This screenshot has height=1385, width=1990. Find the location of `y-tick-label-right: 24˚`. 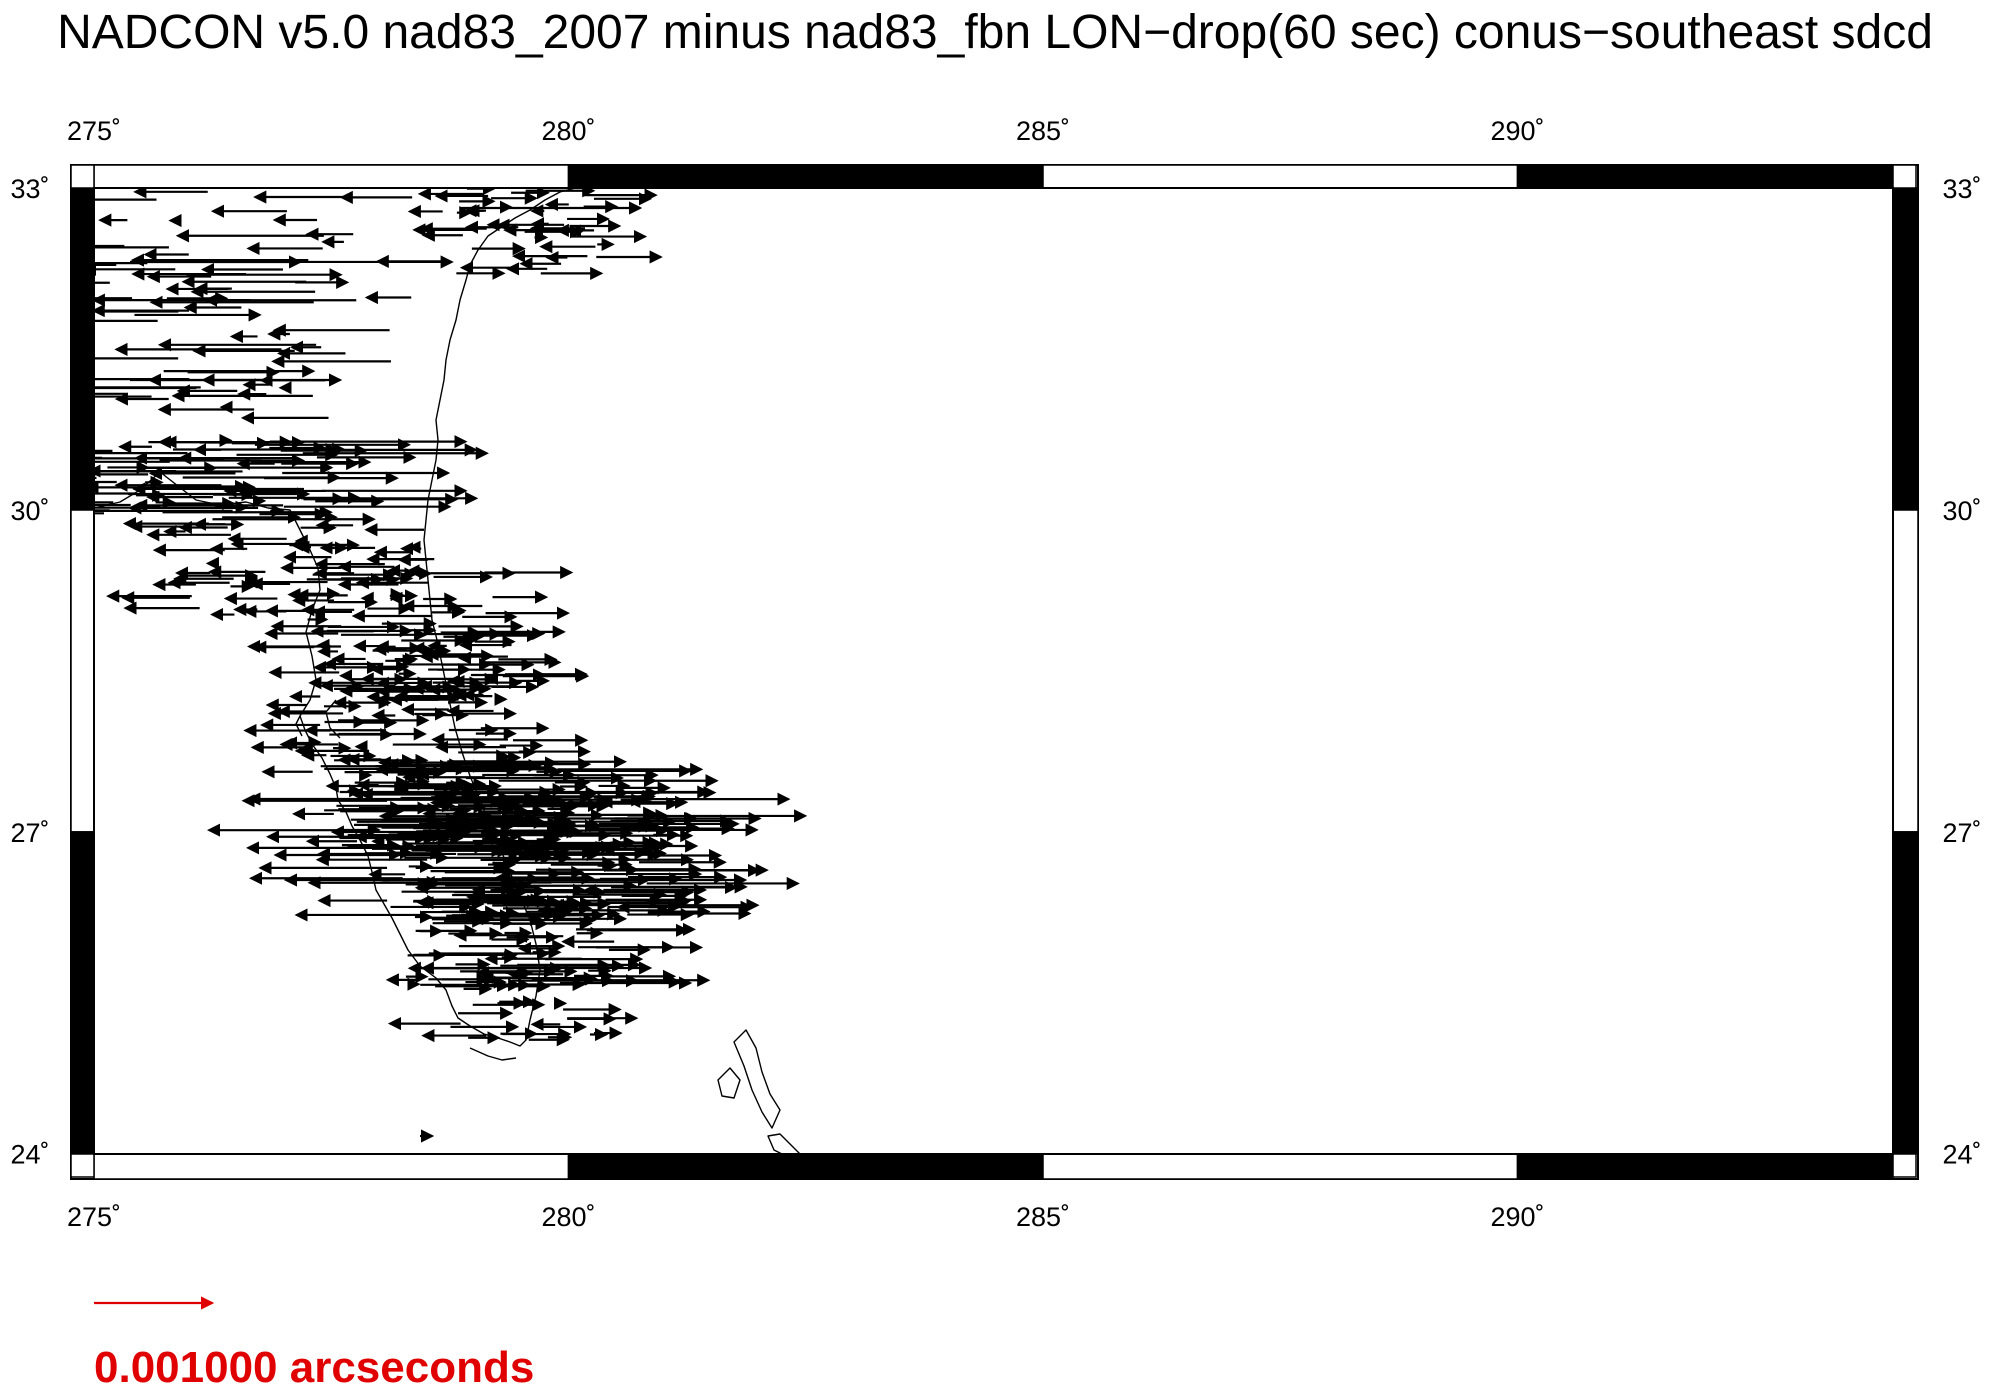

y-tick-label-right: 24˚ is located at coordinates (1961, 1155).